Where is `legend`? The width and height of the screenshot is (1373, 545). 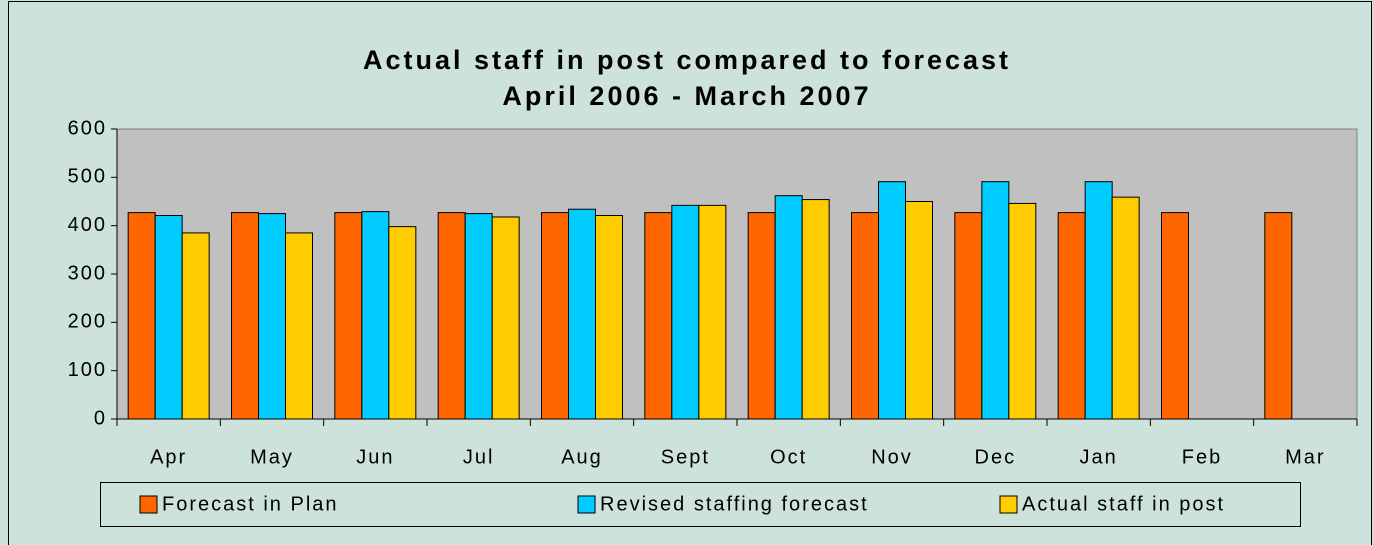
legend is located at coordinates (700, 504).